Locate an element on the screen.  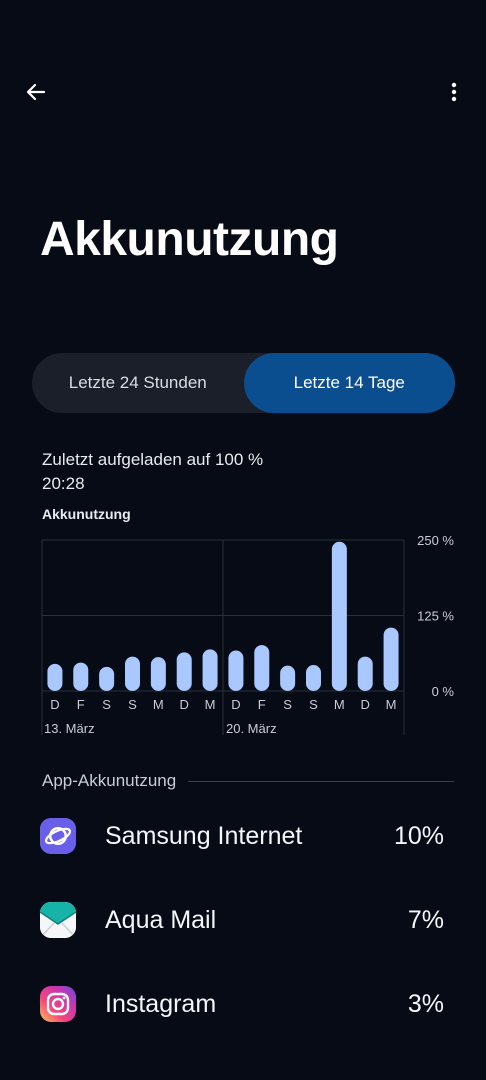
date-label: 20. März is located at coordinates (251, 728).